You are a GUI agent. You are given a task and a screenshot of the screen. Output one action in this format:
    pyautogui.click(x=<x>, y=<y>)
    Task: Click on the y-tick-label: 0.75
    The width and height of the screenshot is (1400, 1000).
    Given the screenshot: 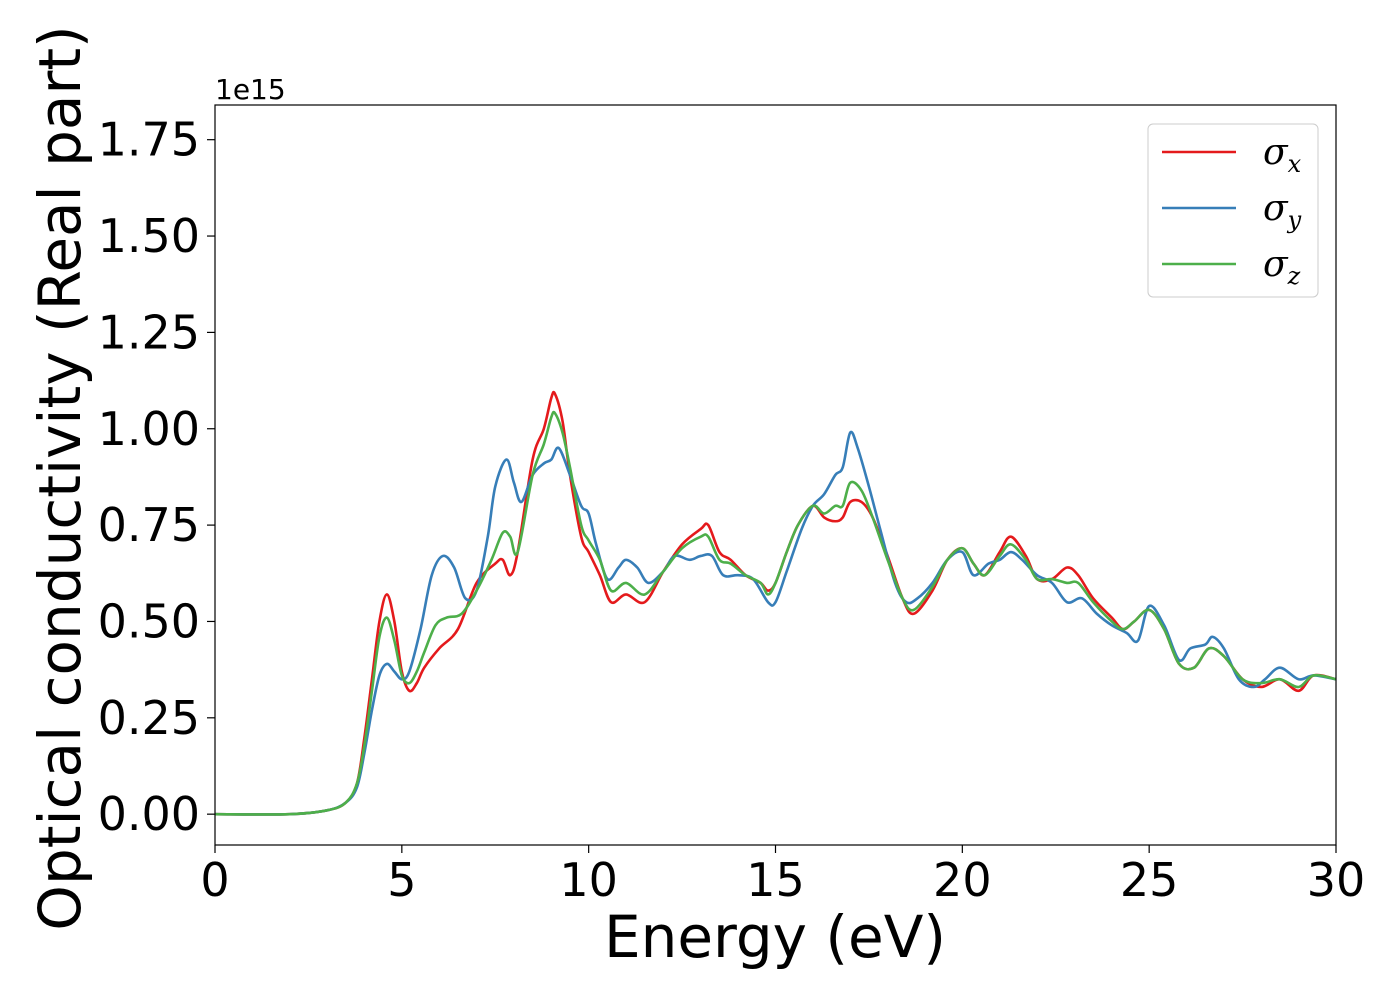 What is the action you would take?
    pyautogui.click(x=149, y=525)
    